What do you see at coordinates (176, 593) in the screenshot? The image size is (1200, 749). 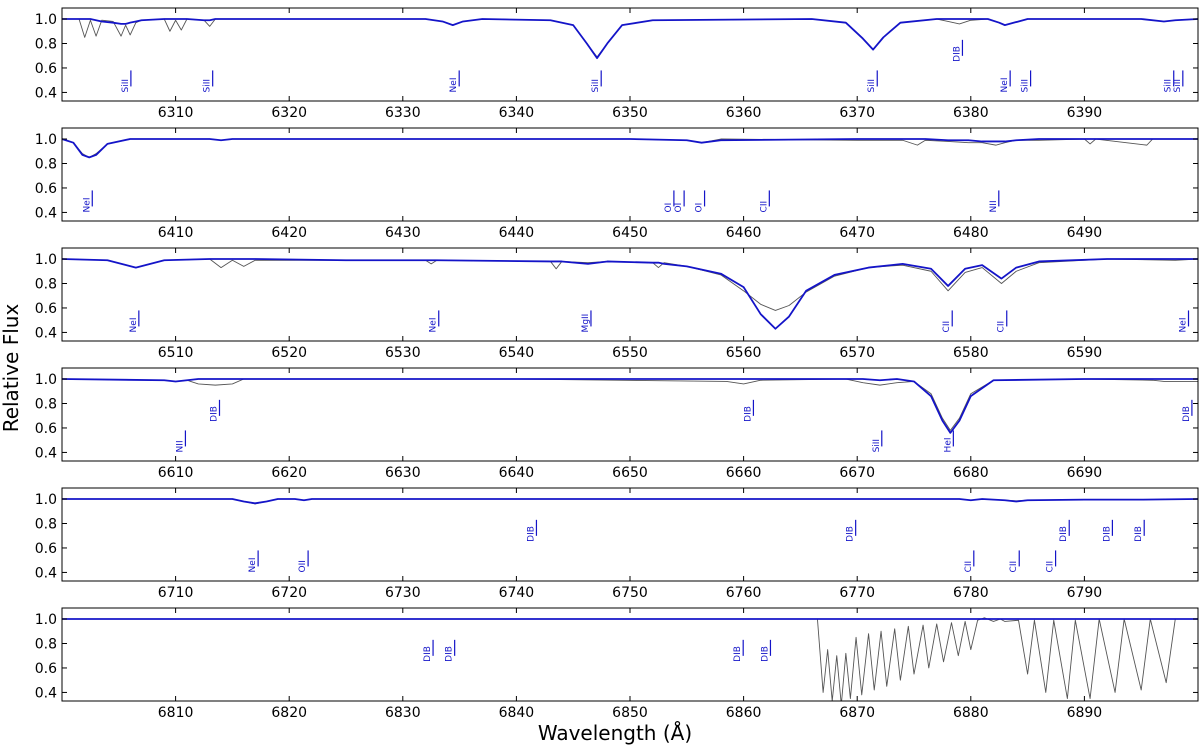 I see `x-tick-label: 6710` at bounding box center [176, 593].